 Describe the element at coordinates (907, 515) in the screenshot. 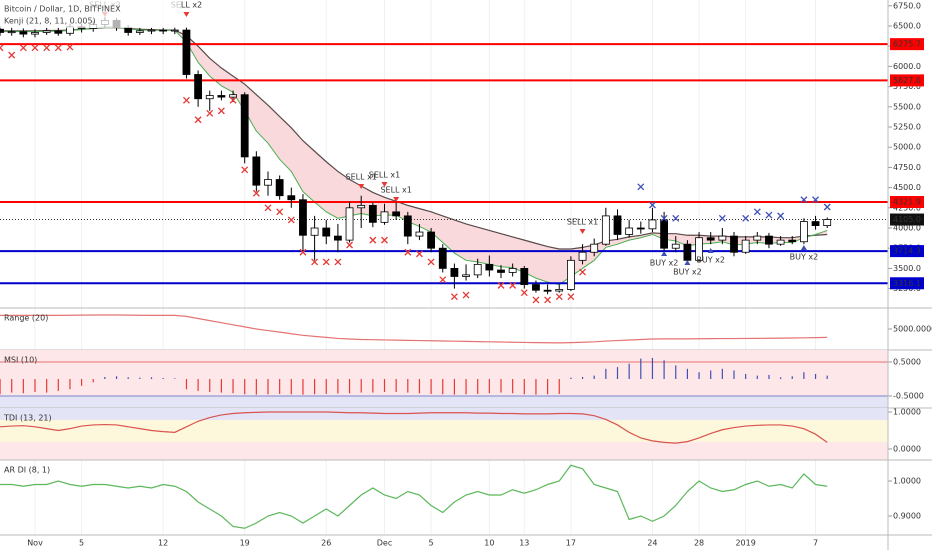

I see `y-tick-label: 0.9000` at that location.